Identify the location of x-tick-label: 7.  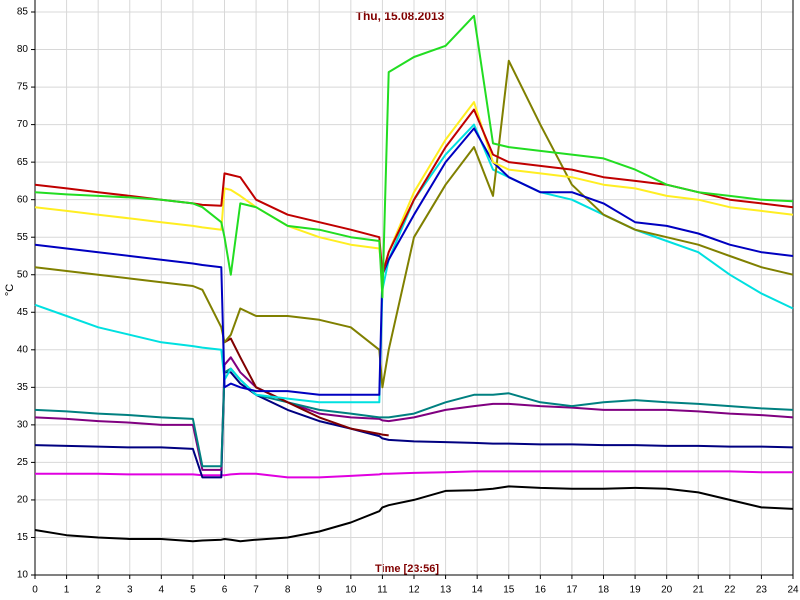
(256, 590).